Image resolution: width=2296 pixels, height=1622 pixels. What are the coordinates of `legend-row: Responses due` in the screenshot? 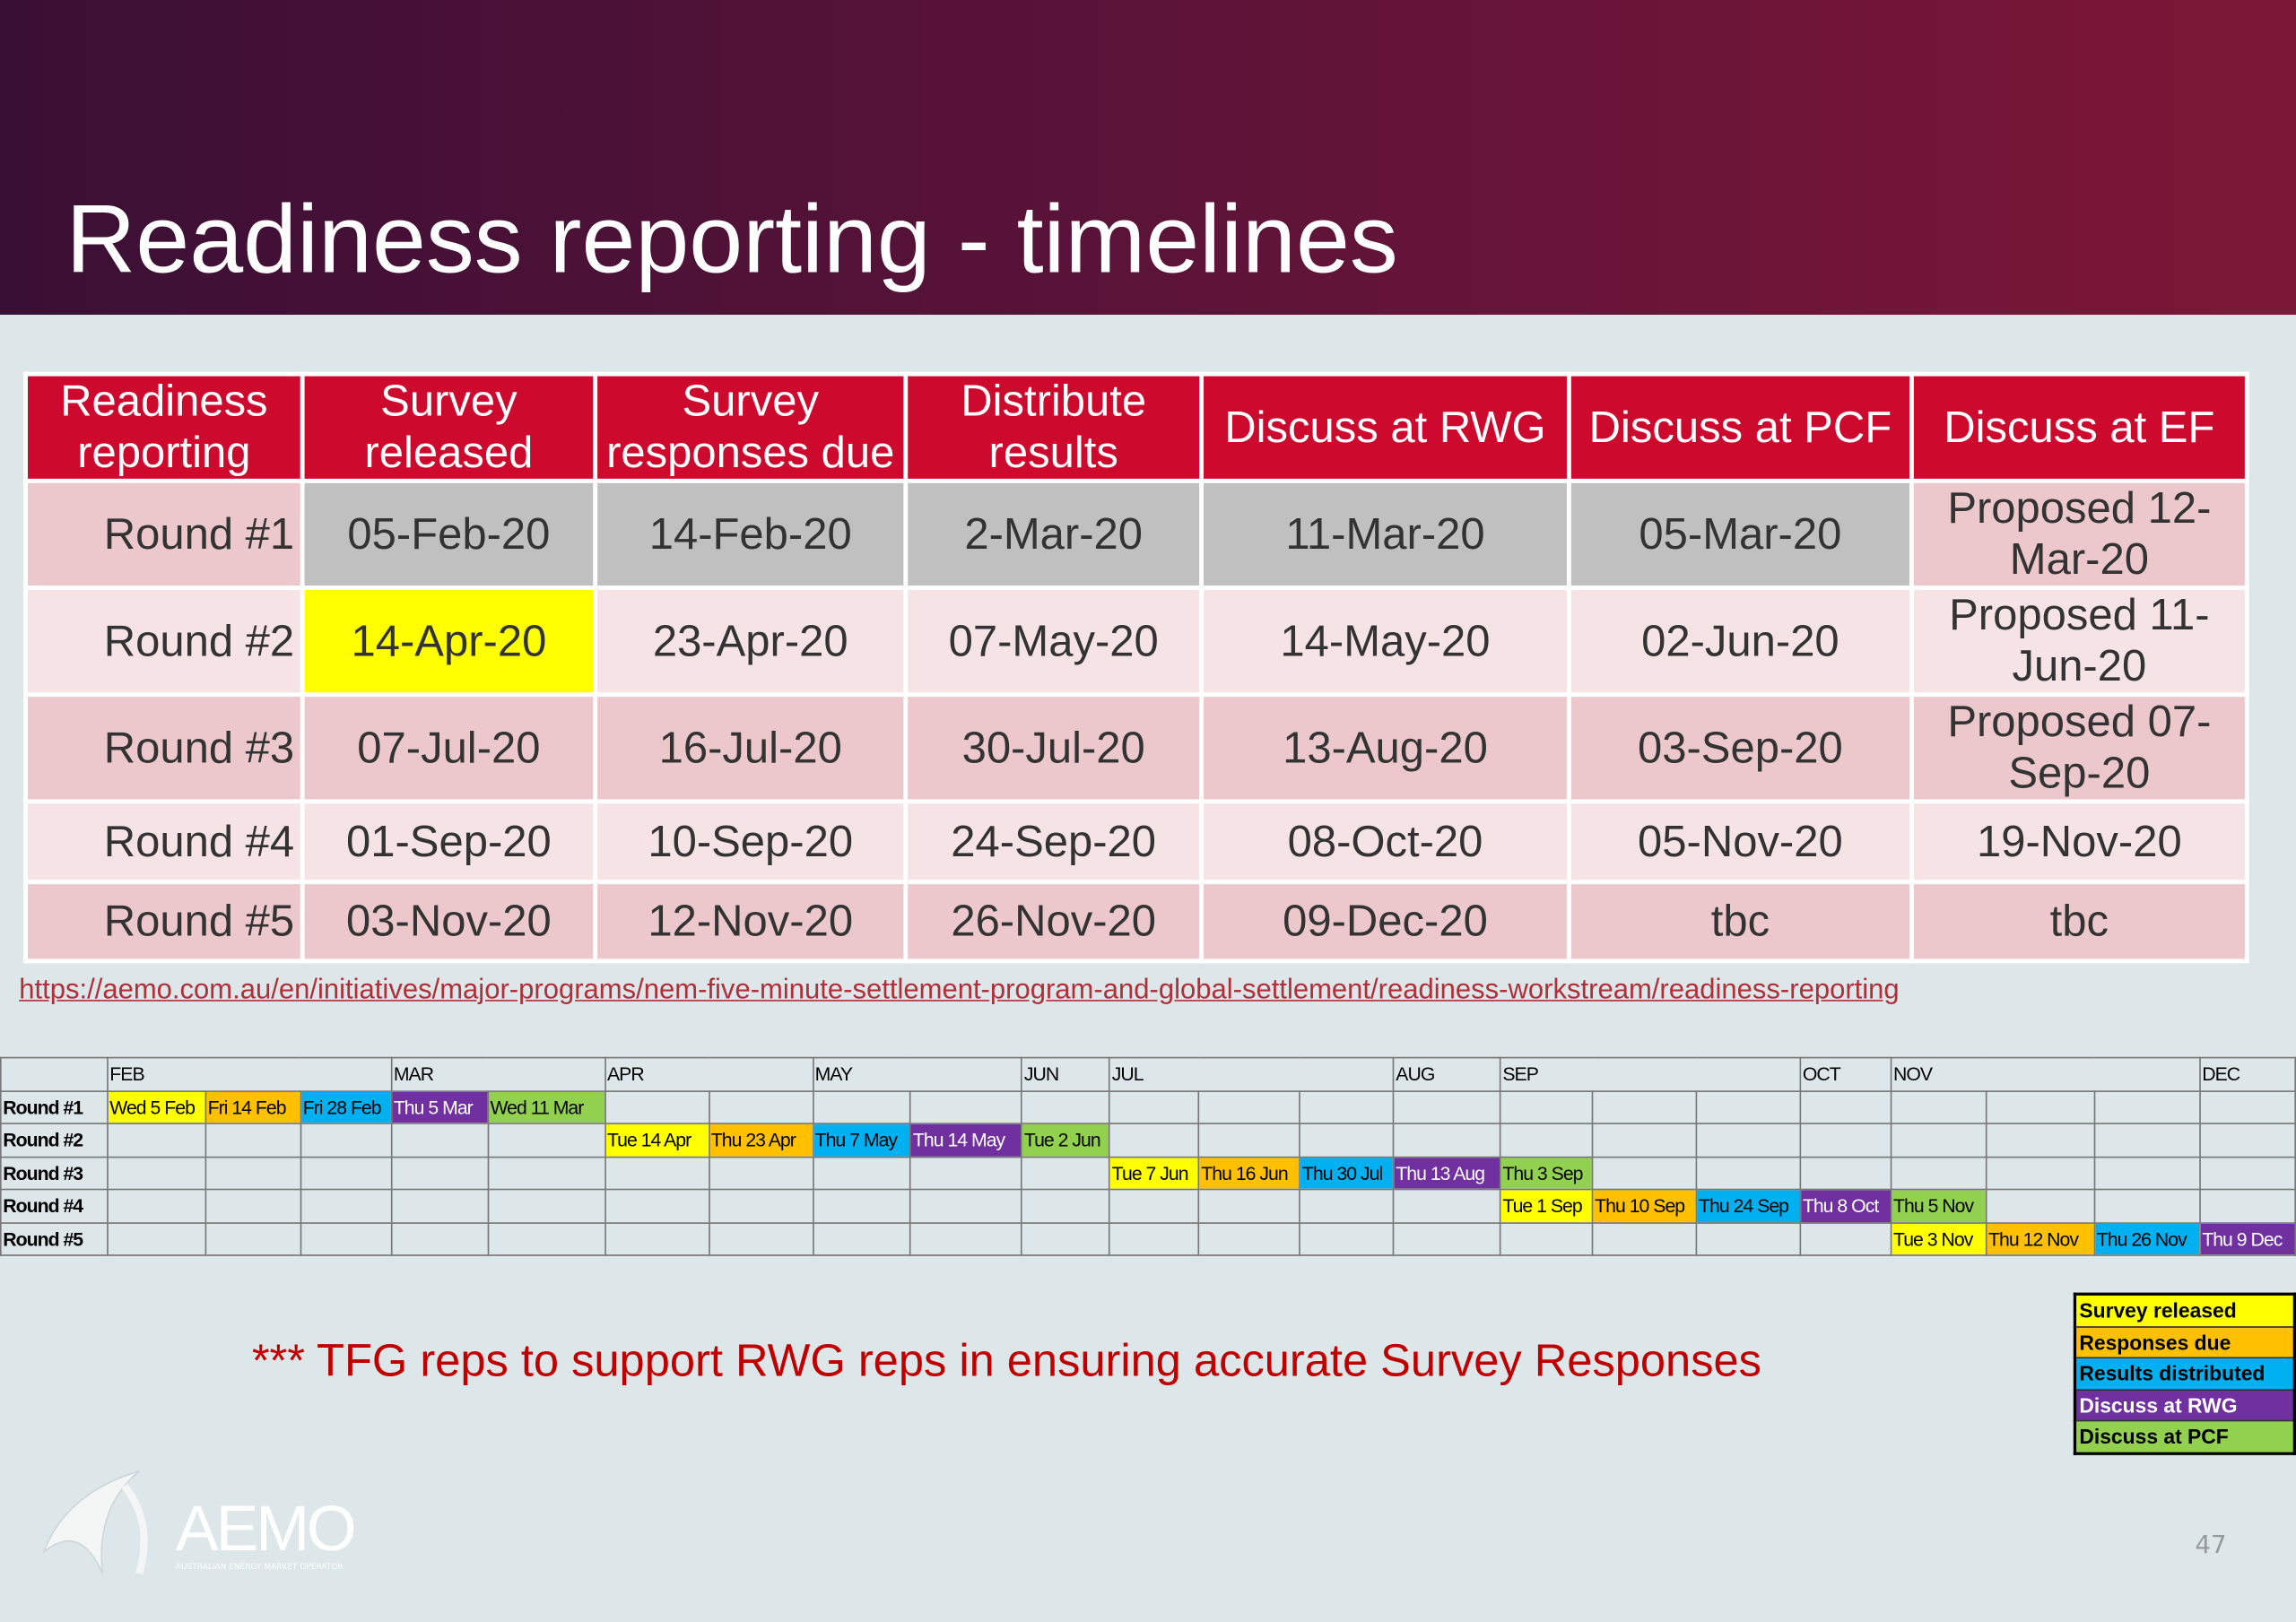 It's located at (2185, 1342).